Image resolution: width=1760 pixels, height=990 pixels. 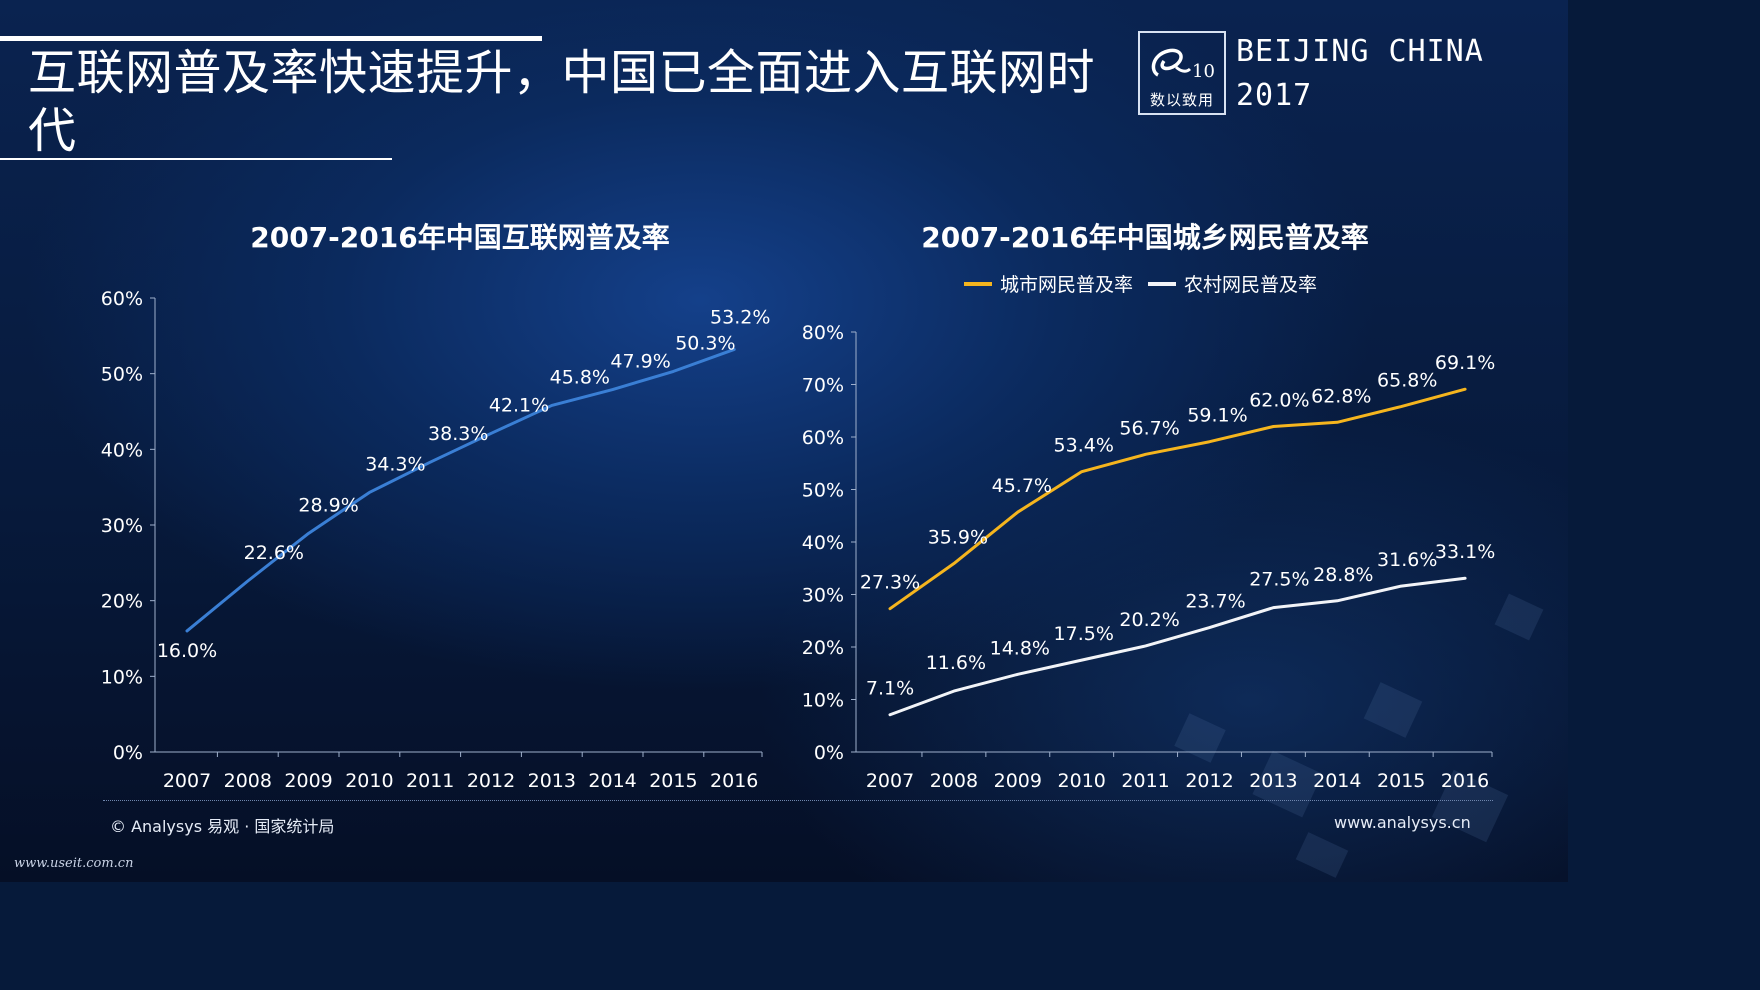 I want to click on chart1-x-tick-label: 2014, so click(x=612, y=781).